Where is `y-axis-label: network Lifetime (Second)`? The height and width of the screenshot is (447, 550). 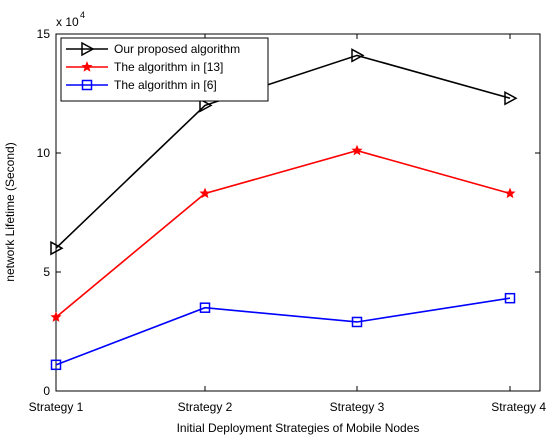
y-axis-label: network Lifetime (Second) is located at coordinates (10, 211).